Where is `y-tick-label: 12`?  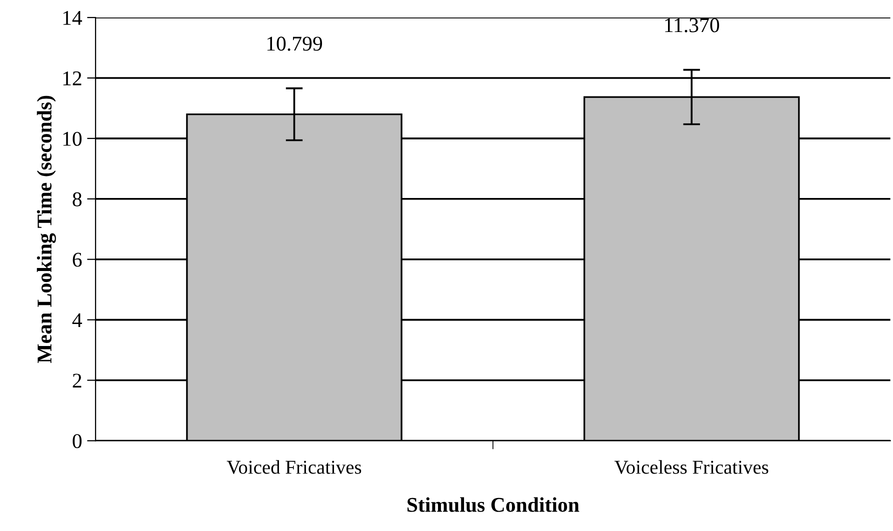
y-tick-label: 12 is located at coordinates (72, 78).